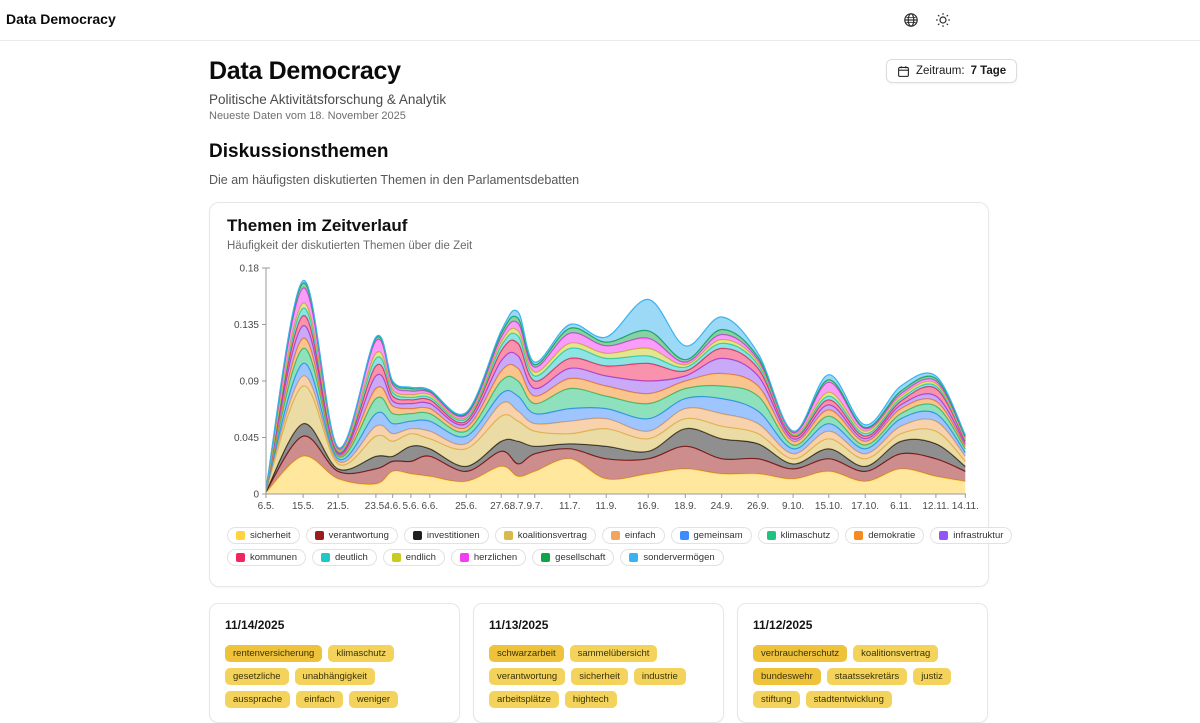 This screenshot has height=723, width=1200. I want to click on globe-icon, so click(911, 20).